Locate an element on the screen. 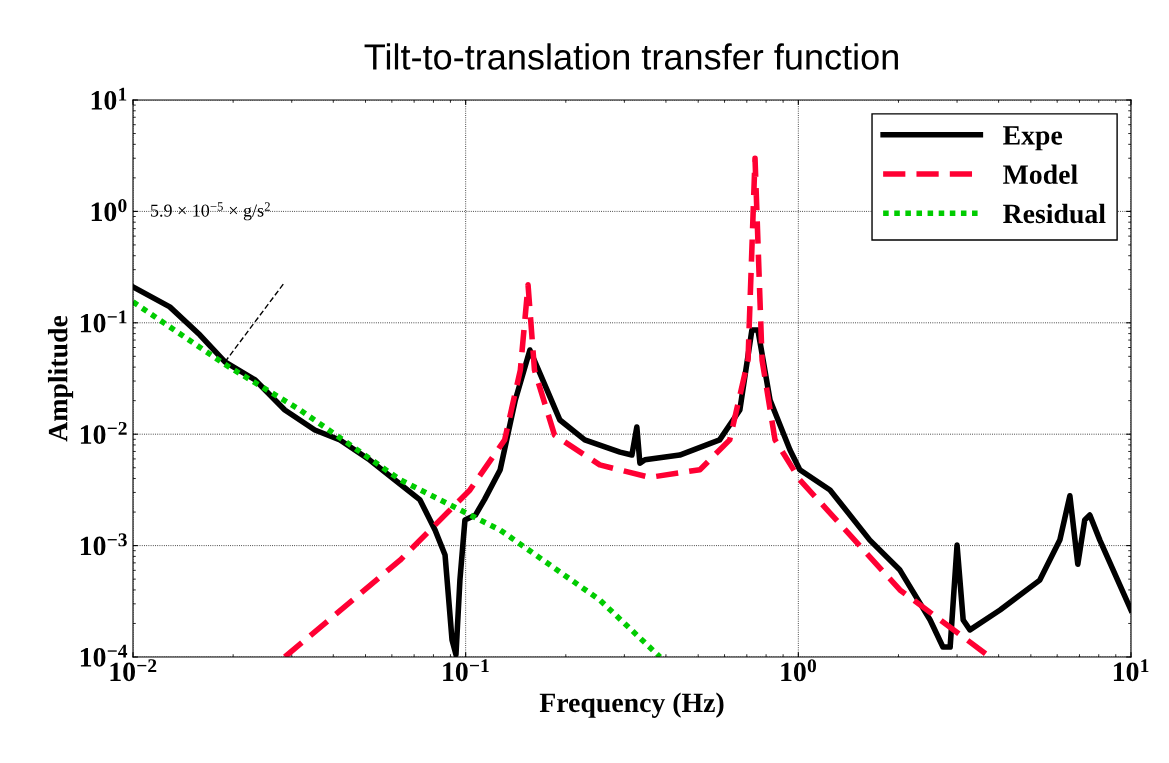 The height and width of the screenshot is (763, 1169). legend-label: Model is located at coordinates (1040, 174).